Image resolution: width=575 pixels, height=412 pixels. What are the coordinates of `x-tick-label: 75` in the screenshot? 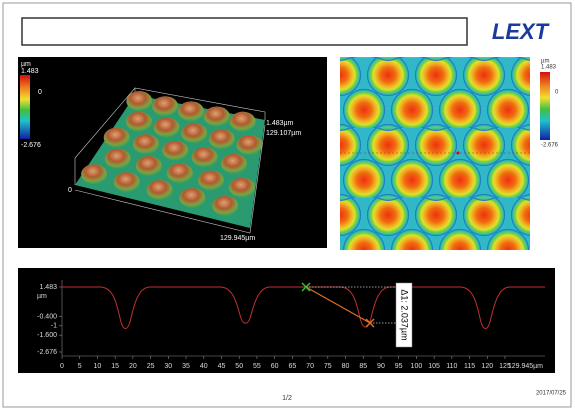 It's located at (328, 366).